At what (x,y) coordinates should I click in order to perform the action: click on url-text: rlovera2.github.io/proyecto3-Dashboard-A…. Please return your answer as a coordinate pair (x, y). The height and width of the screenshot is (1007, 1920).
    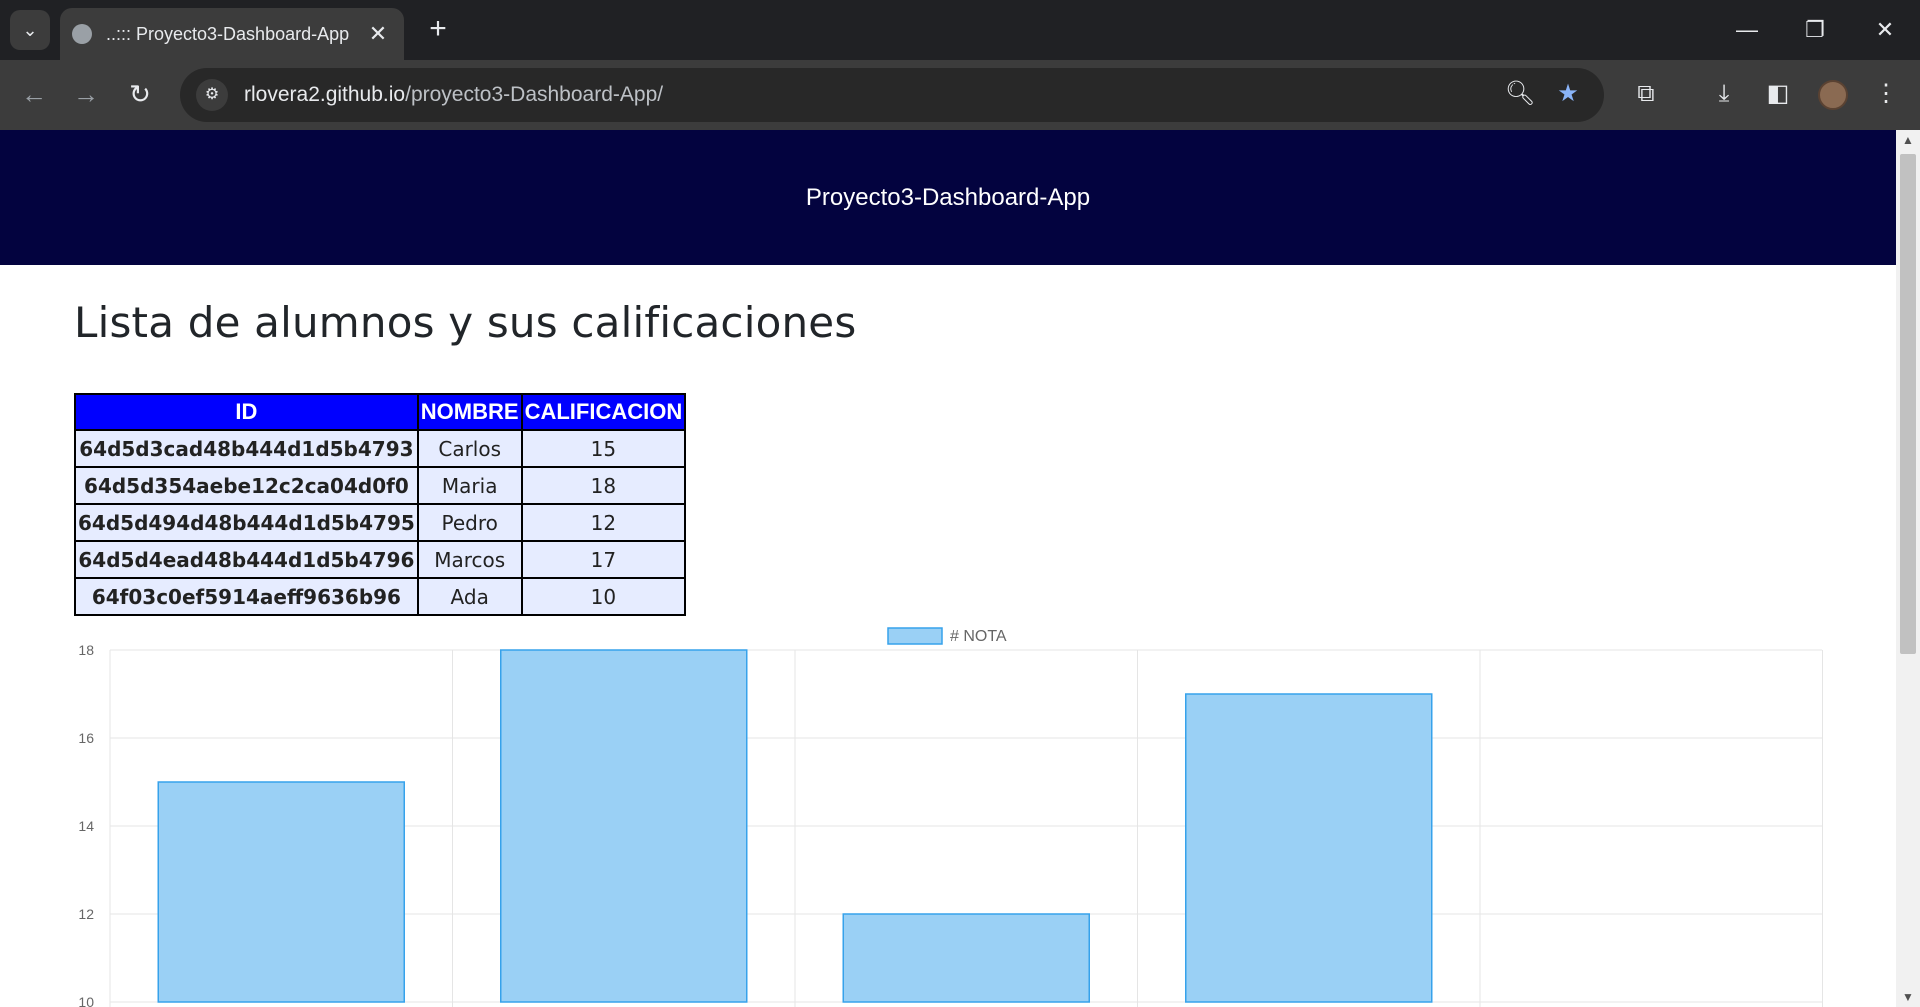
    Looking at the image, I should click on (453, 95).